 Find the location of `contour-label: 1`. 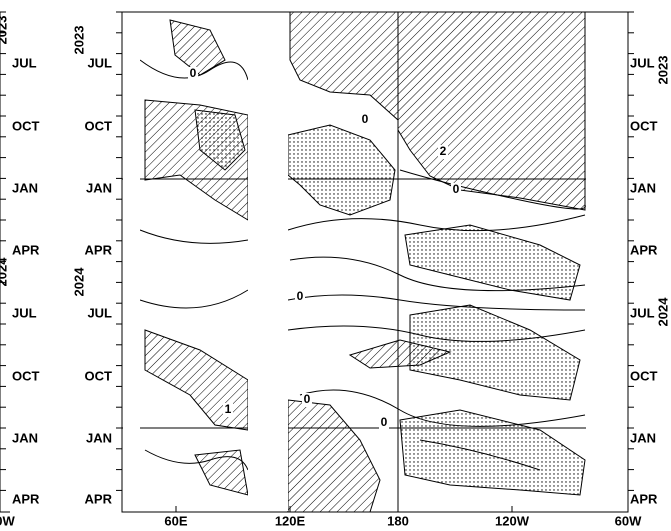

contour-label: 1 is located at coordinates (228, 409).